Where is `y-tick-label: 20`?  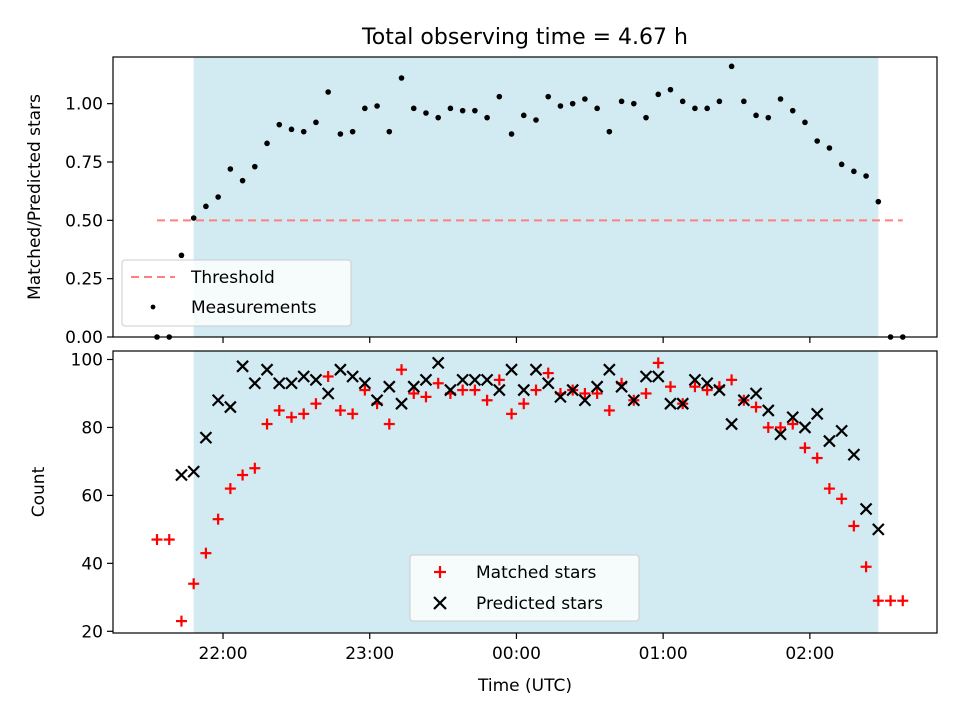 y-tick-label: 20 is located at coordinates (92, 632).